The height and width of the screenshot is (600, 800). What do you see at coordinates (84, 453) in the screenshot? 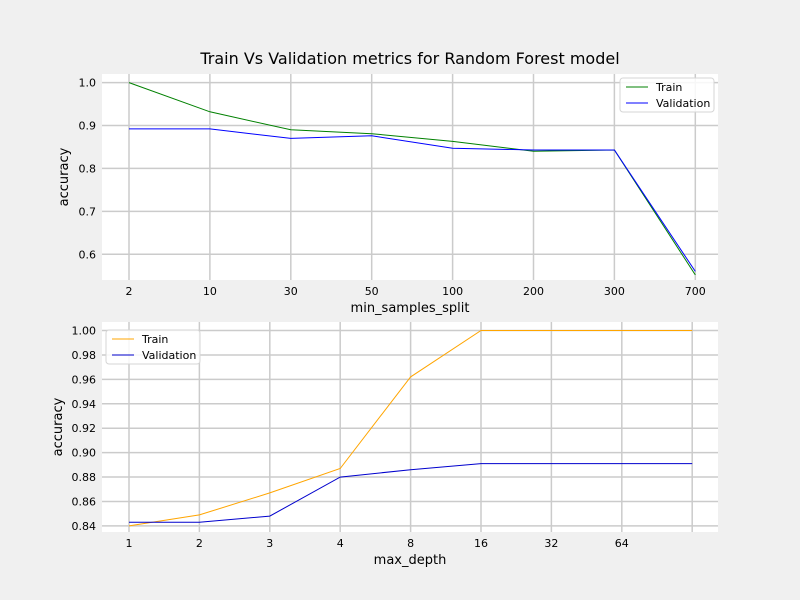
I see `y-tick-label: 0.90` at bounding box center [84, 453].